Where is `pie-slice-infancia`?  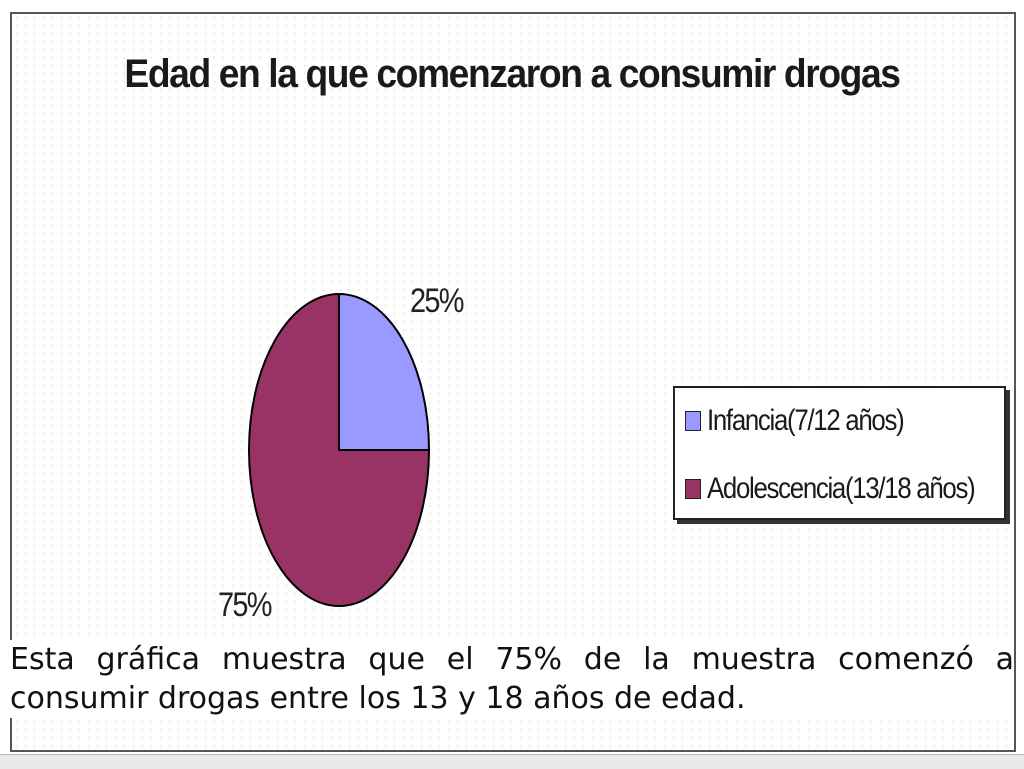
pie-slice-infancia is located at coordinates (384, 371).